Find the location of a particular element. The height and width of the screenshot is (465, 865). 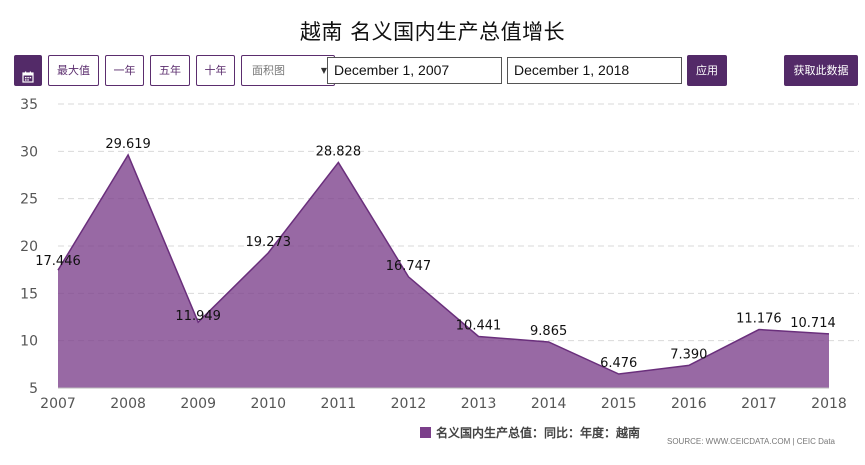

x-tick-label: 2010 is located at coordinates (268, 404).